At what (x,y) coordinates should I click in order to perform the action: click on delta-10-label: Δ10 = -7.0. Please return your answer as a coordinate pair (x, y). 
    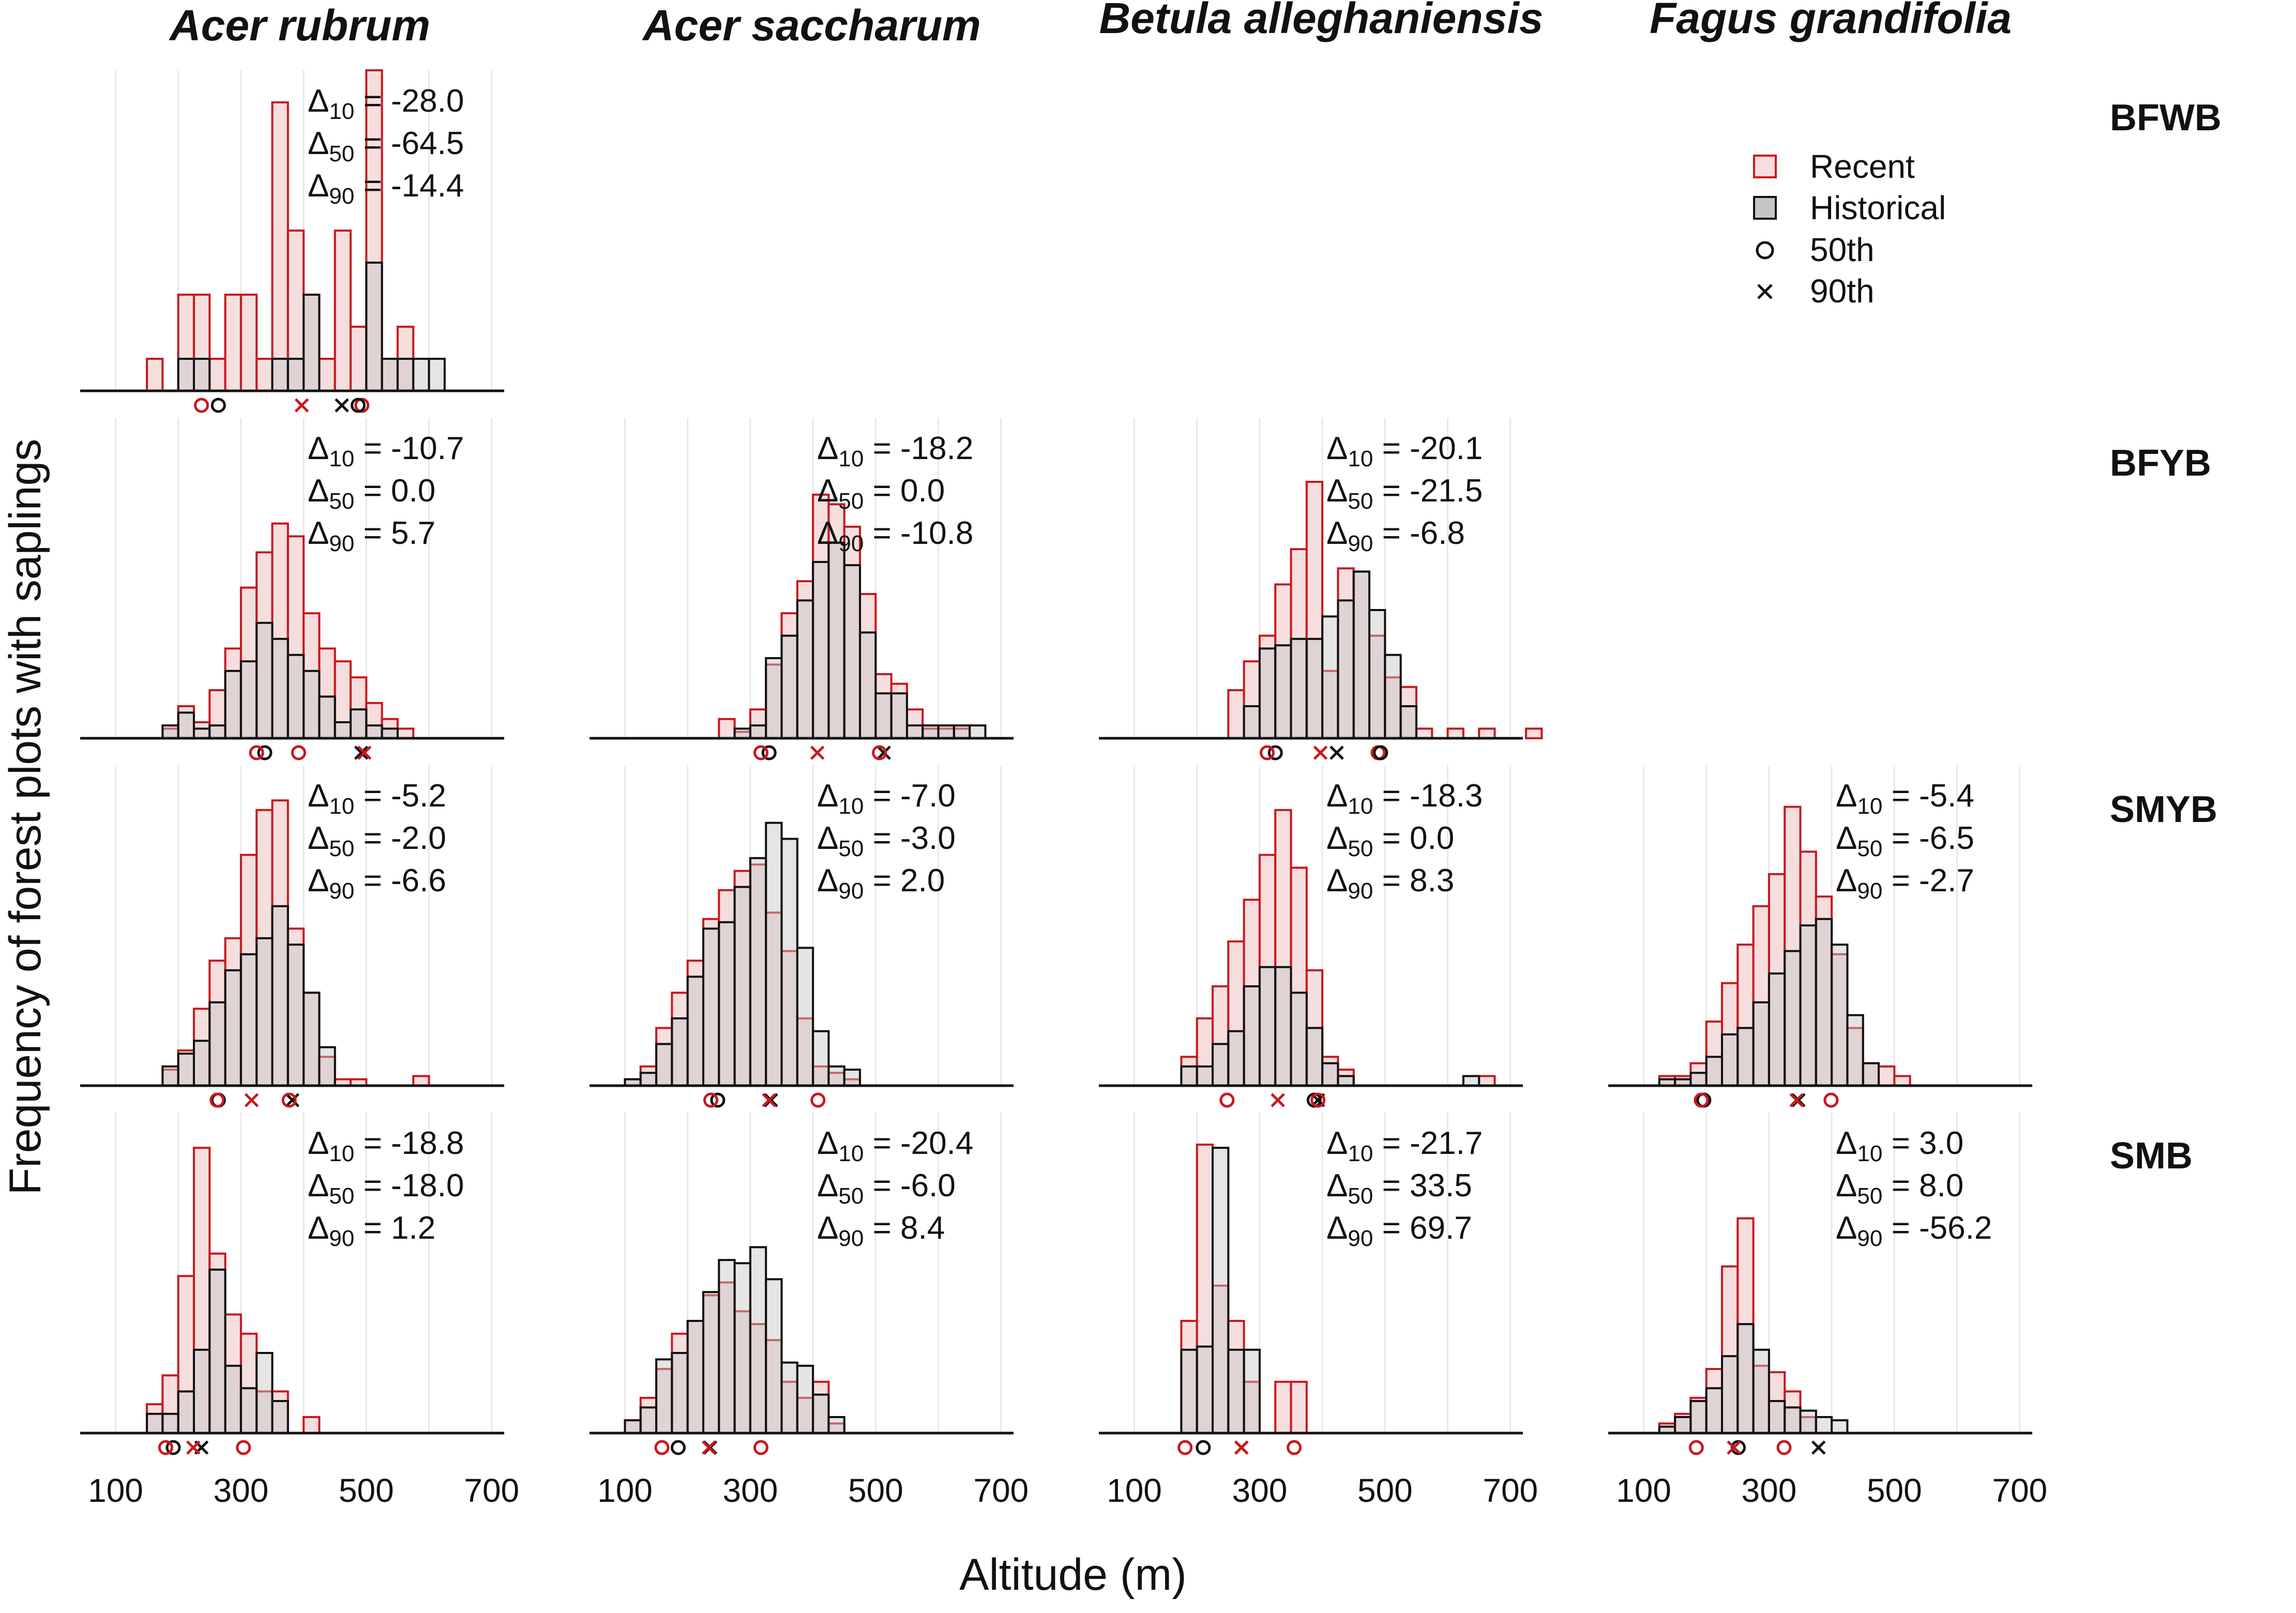
    Looking at the image, I should click on (887, 799).